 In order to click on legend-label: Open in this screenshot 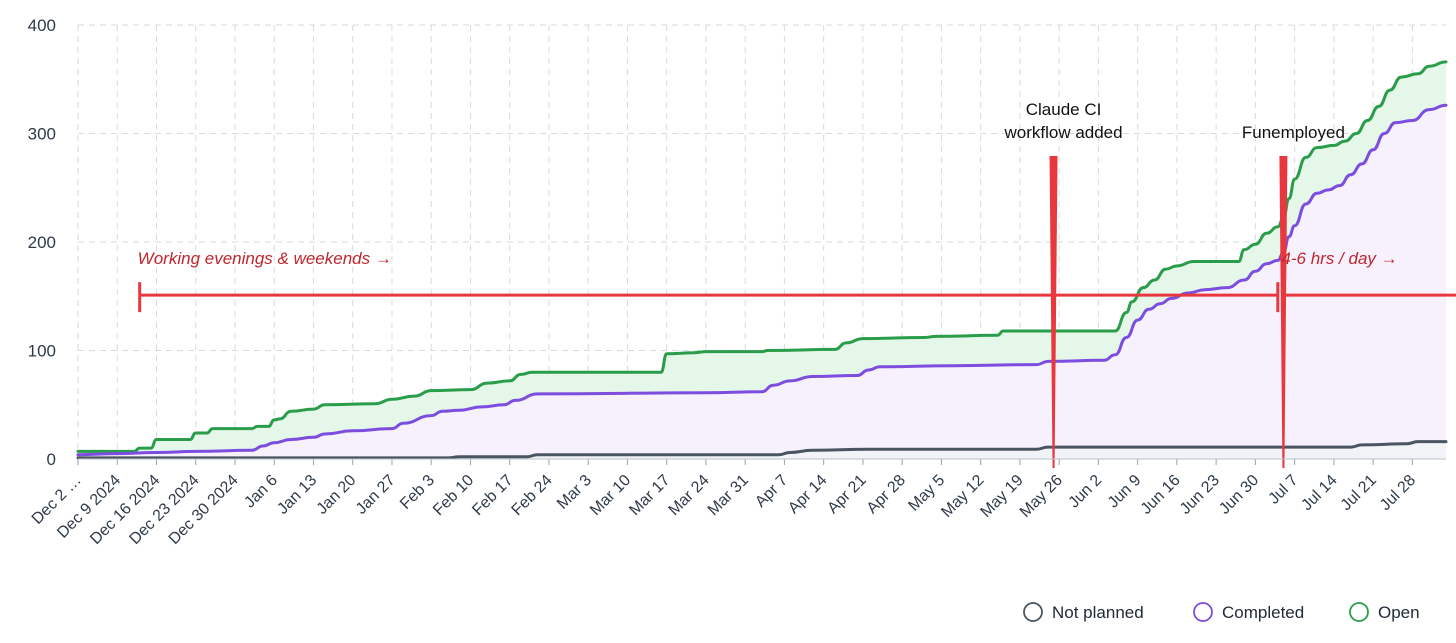, I will do `click(1399, 612)`.